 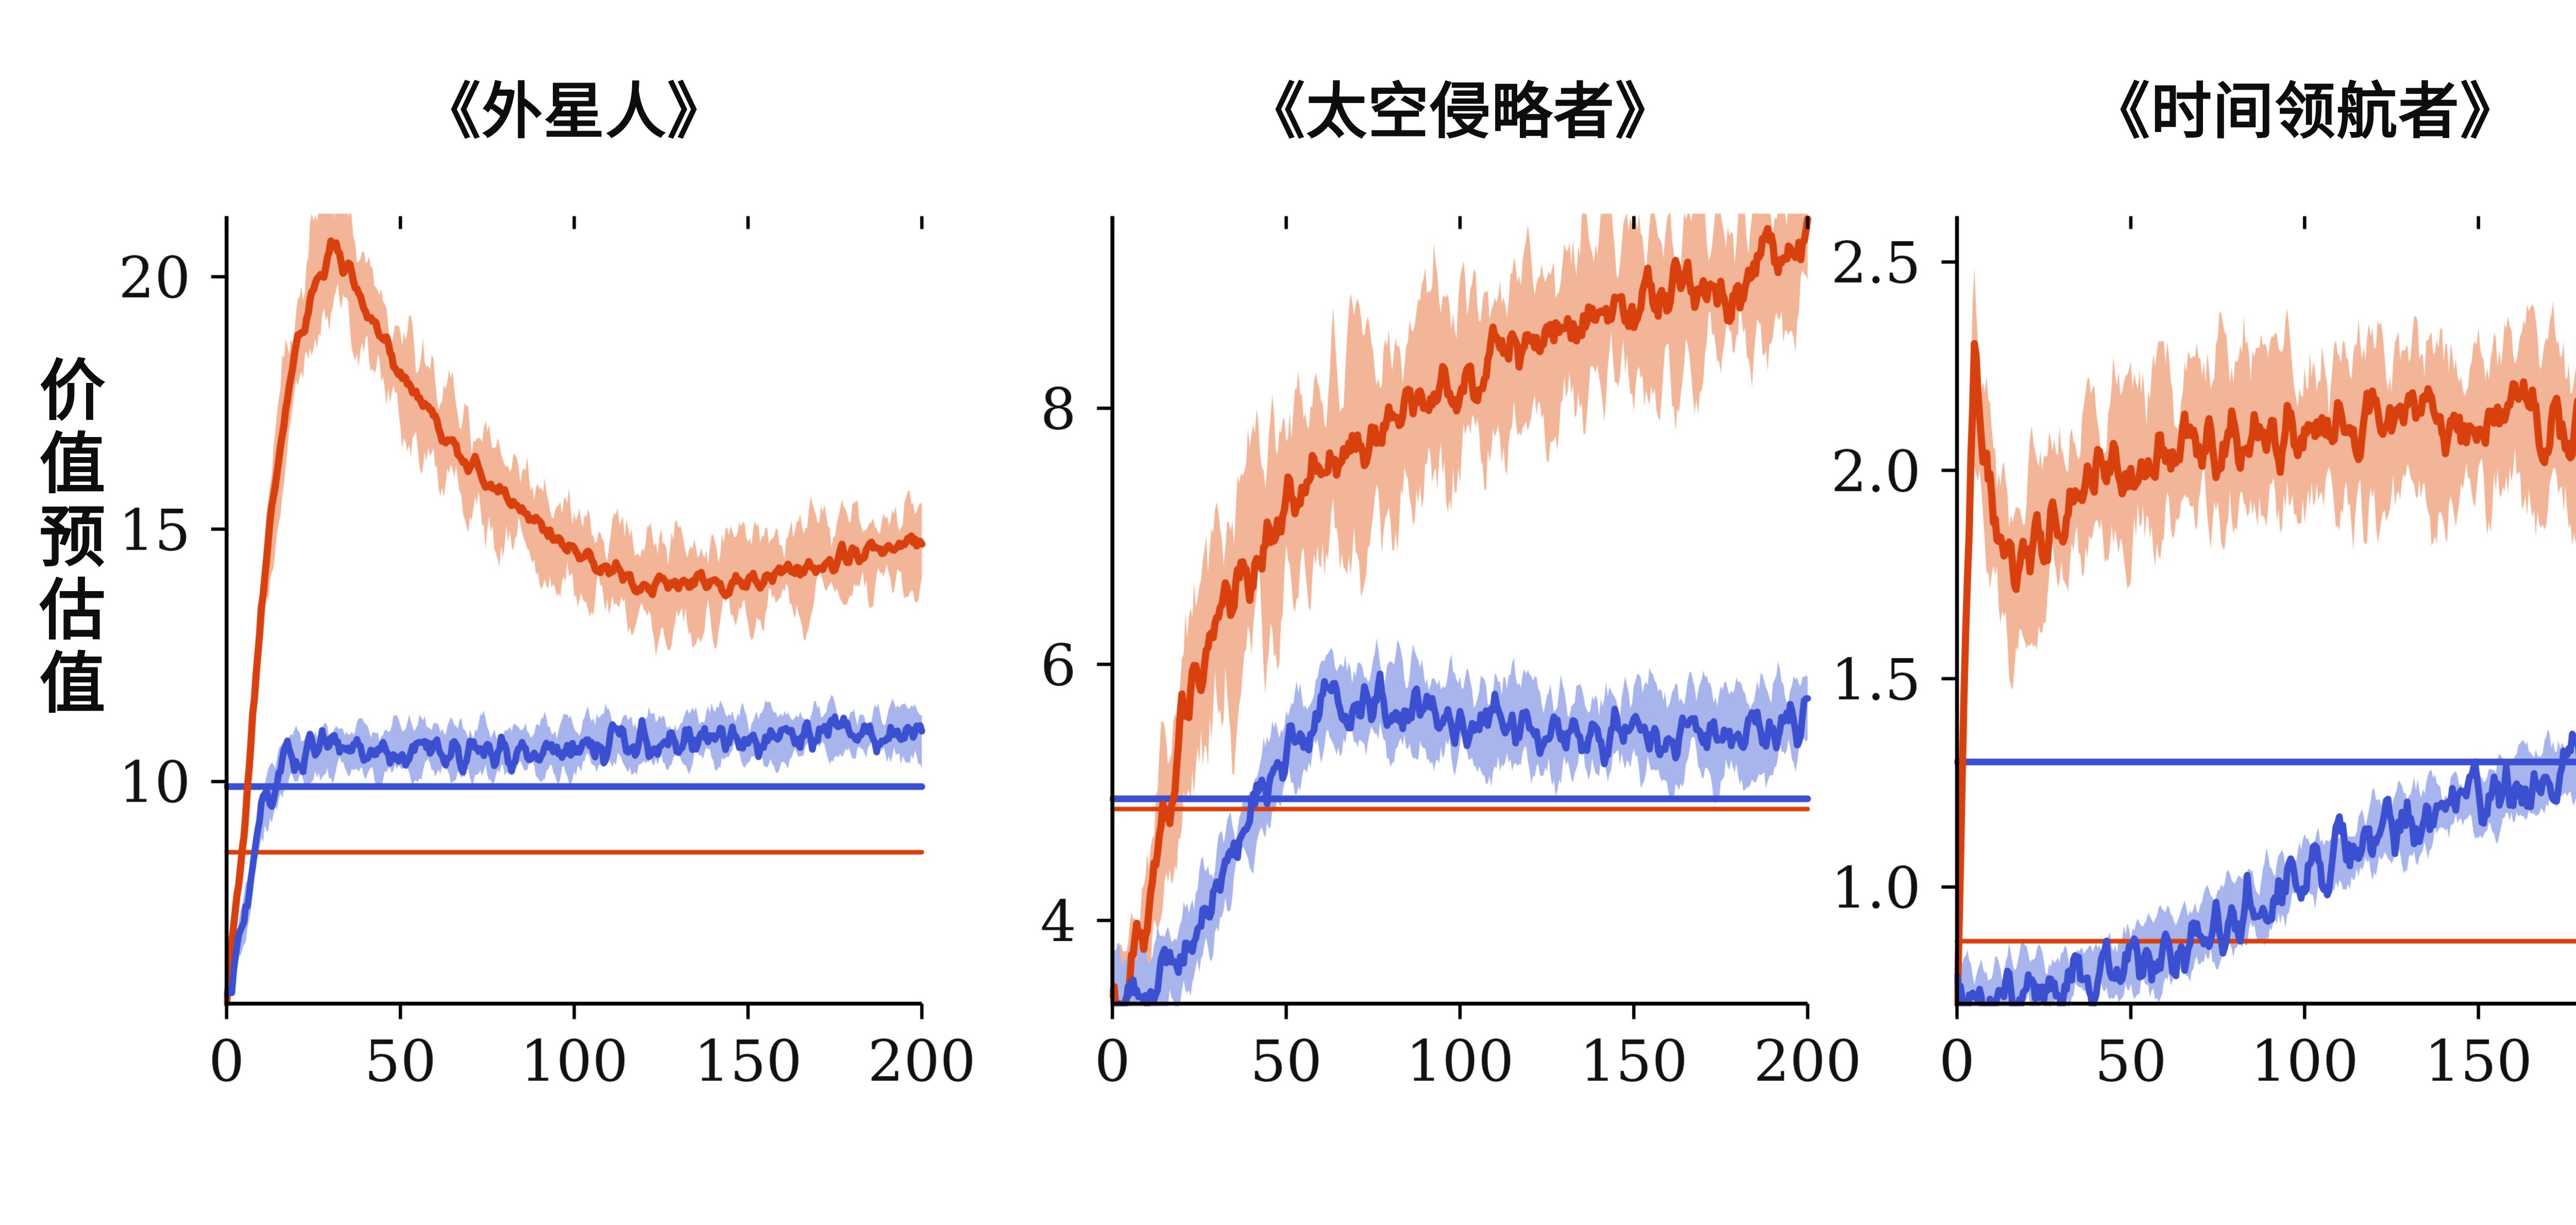 What do you see at coordinates (66, 538) in the screenshot?
I see `y-axis-label: 价值预估值` at bounding box center [66, 538].